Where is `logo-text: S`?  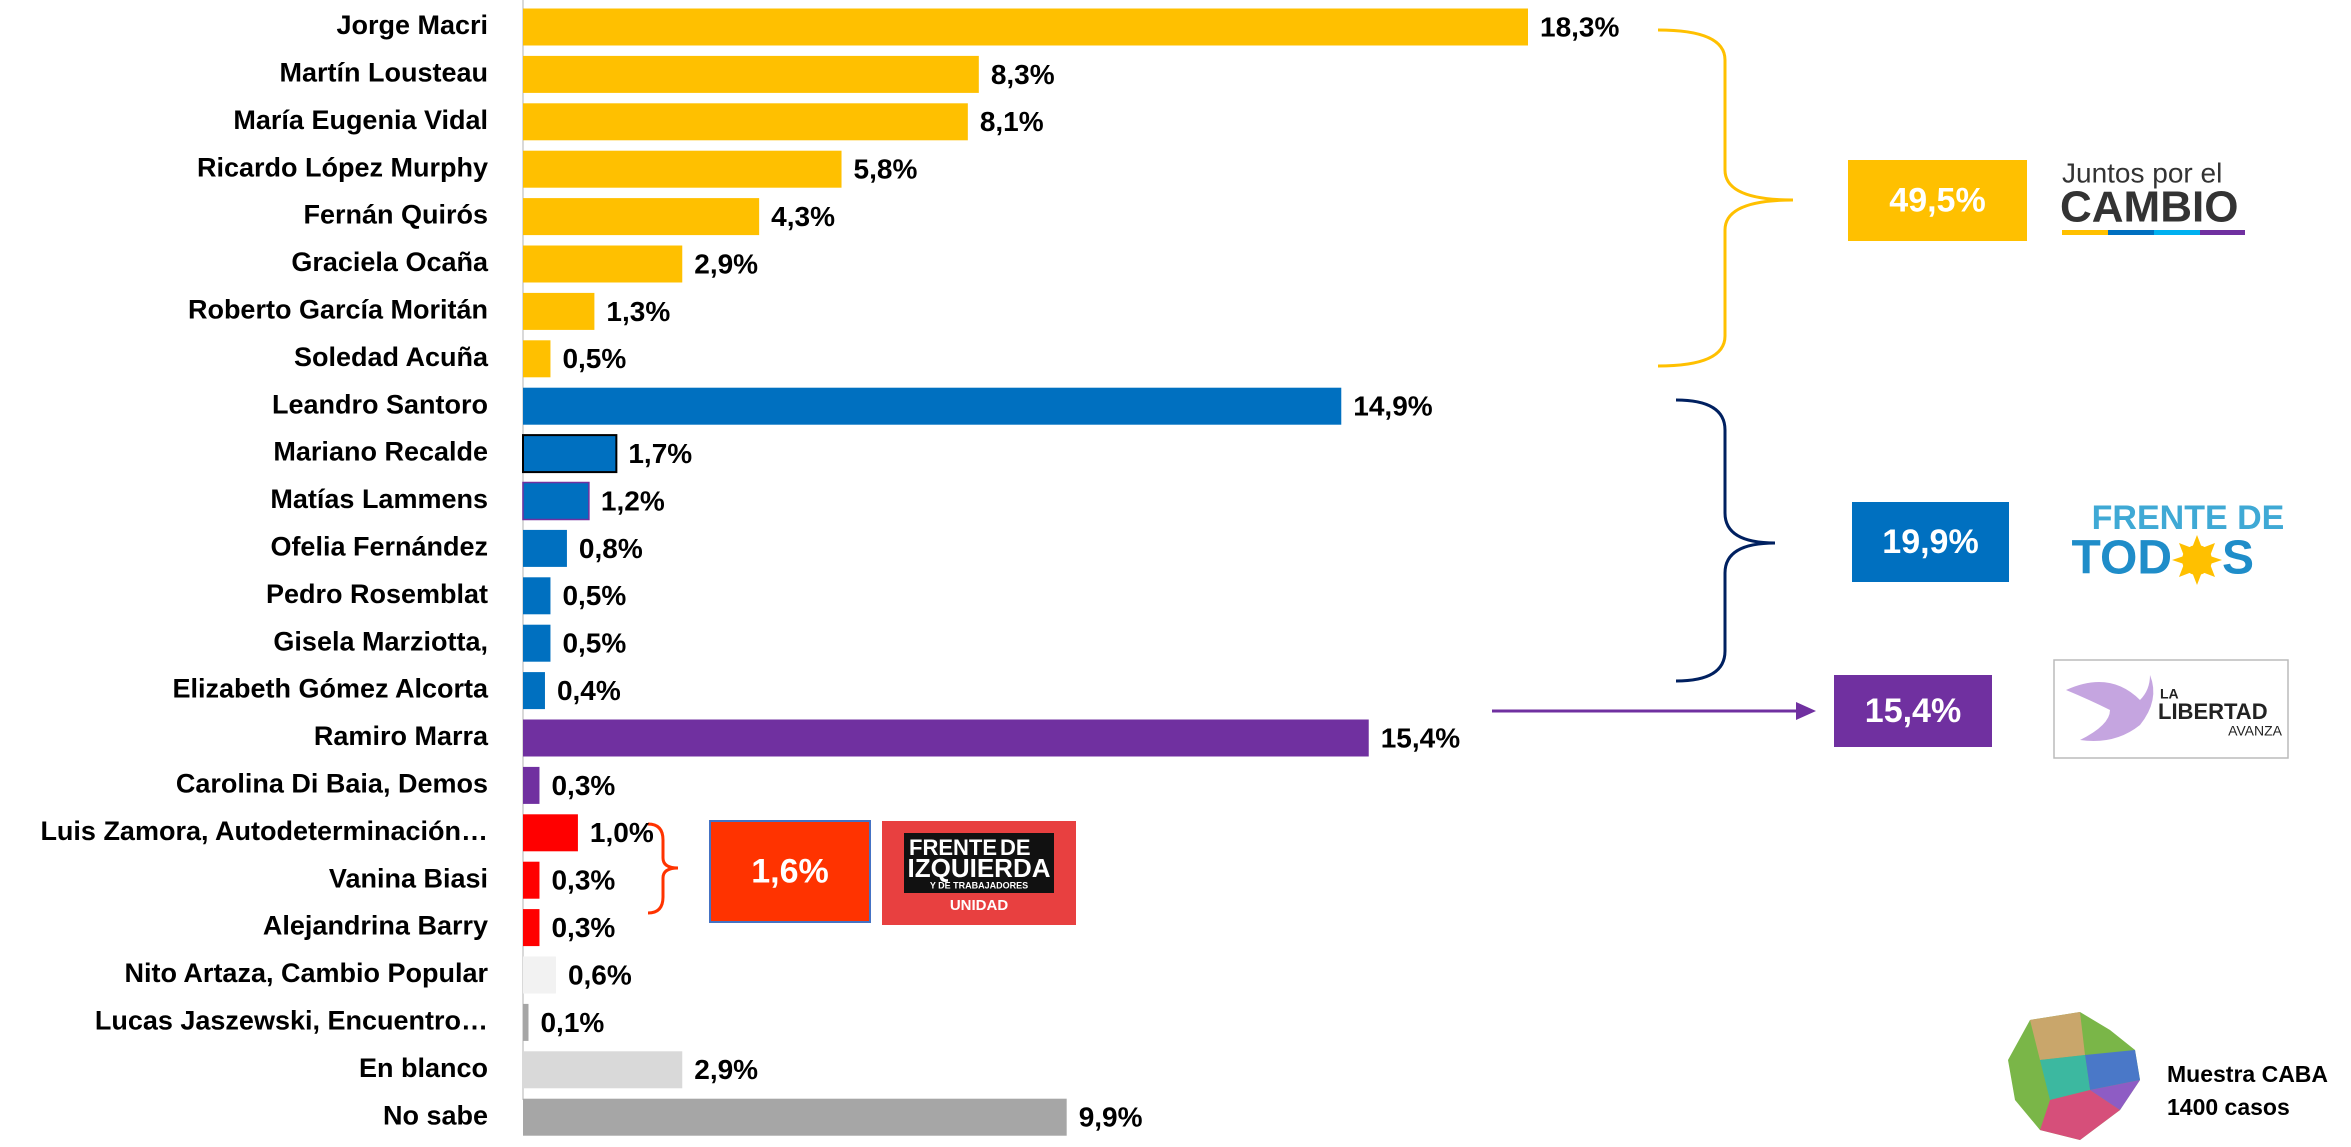 logo-text: S is located at coordinates (2238, 558).